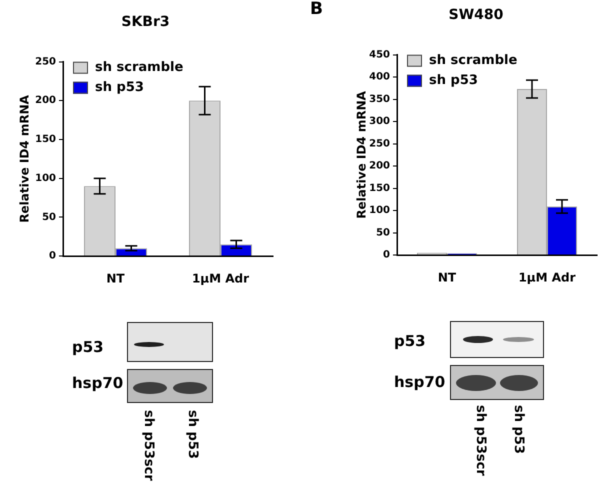 This screenshot has height=488, width=598. What do you see at coordinates (379, 122) in the screenshot?
I see `y-tick-label: 300` at bounding box center [379, 122].